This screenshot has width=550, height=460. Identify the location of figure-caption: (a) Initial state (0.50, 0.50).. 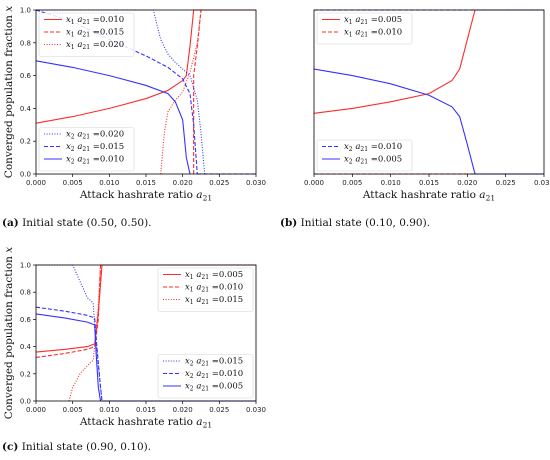
(77, 223).